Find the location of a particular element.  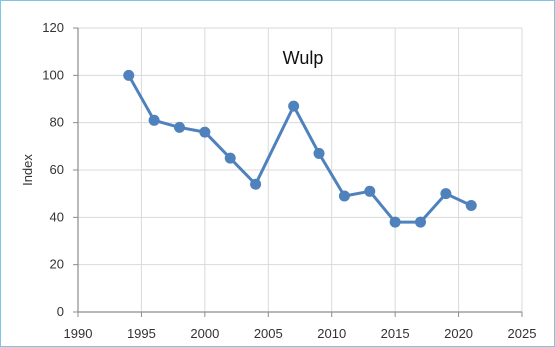

y-tick-label: 80 is located at coordinates (57, 122).